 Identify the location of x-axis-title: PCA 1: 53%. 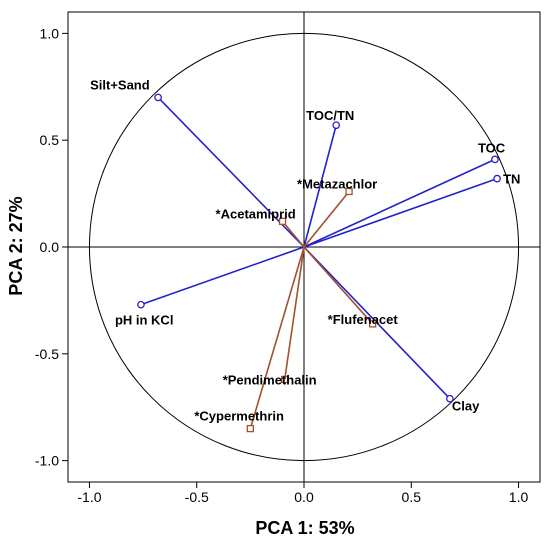
(304, 528).